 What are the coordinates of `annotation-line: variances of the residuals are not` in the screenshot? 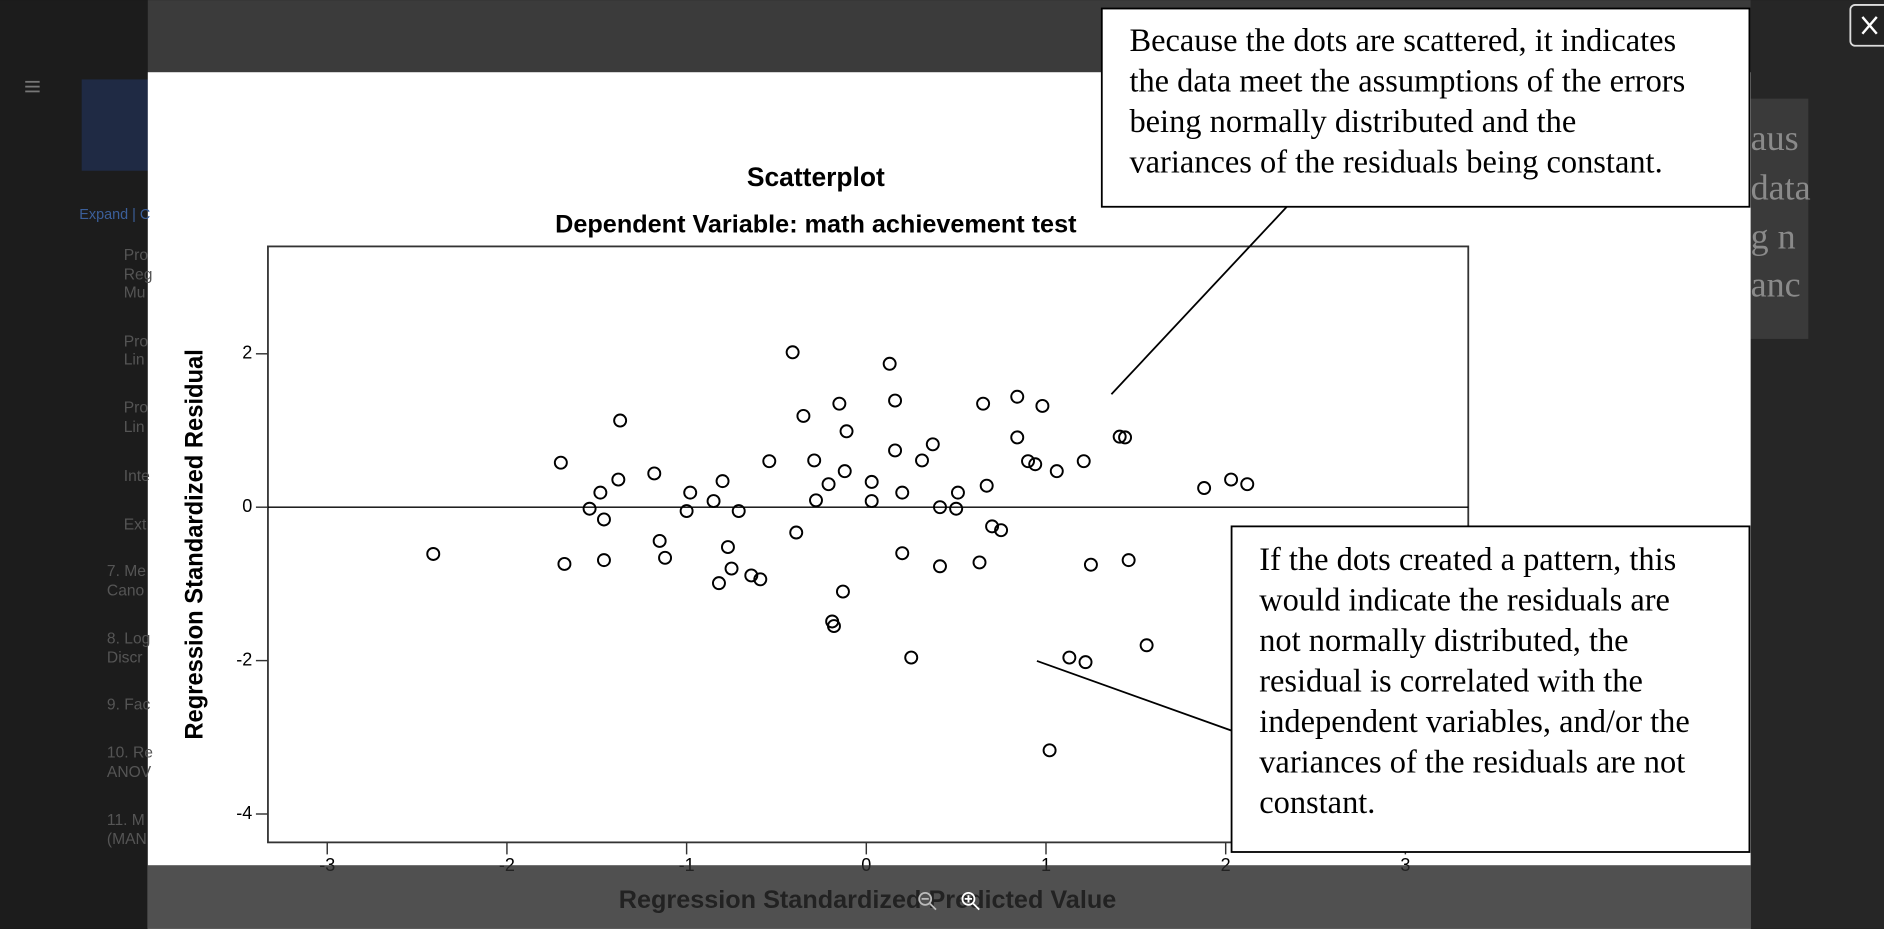 It's located at (1472, 762).